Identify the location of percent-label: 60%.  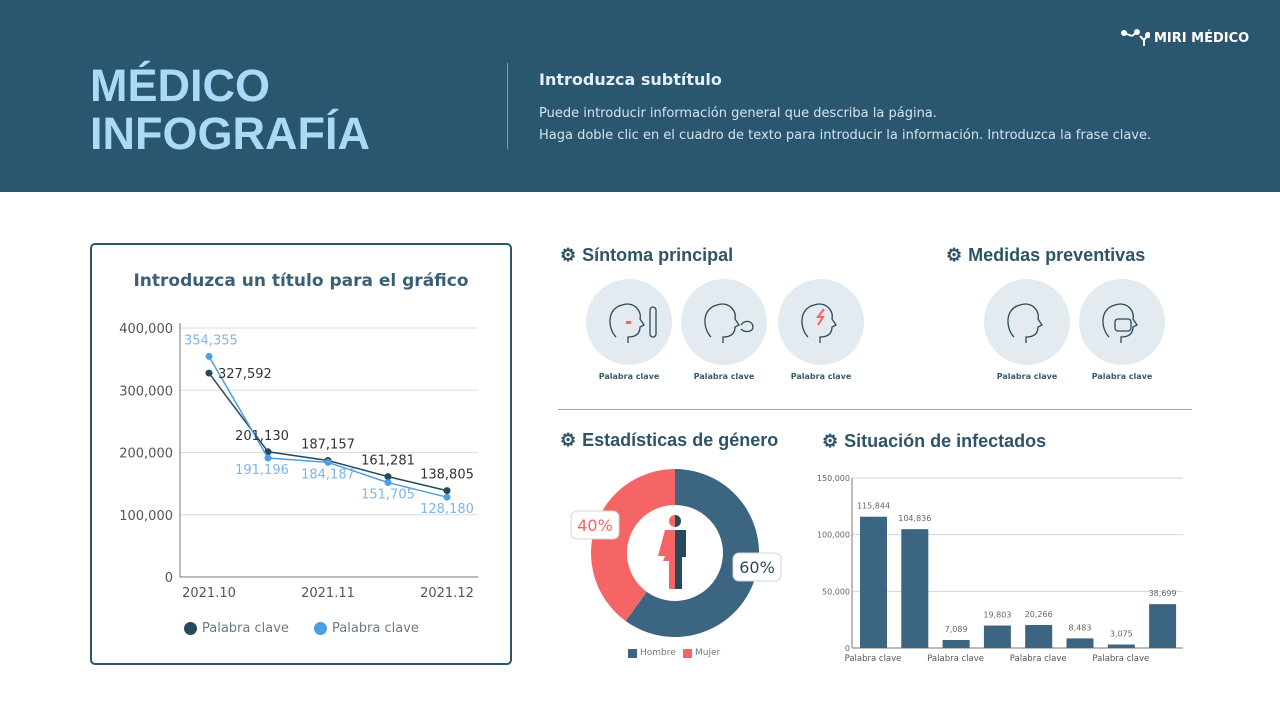
(757, 567).